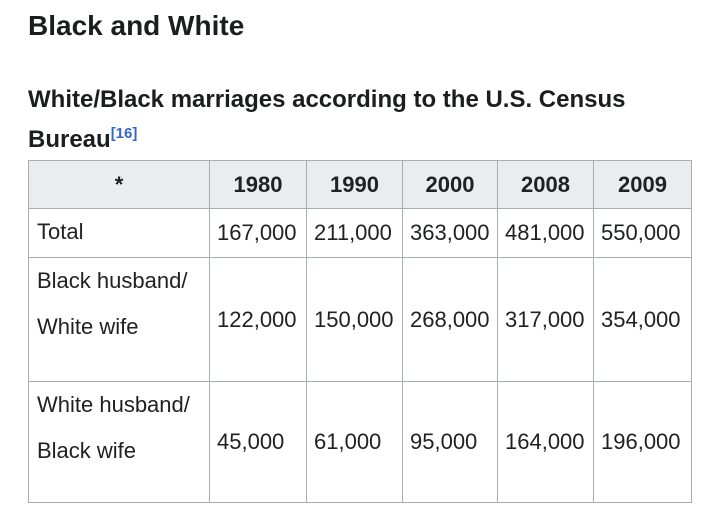 The height and width of the screenshot is (522, 720). I want to click on cell-whbw-1990: 61,000, so click(354, 442).